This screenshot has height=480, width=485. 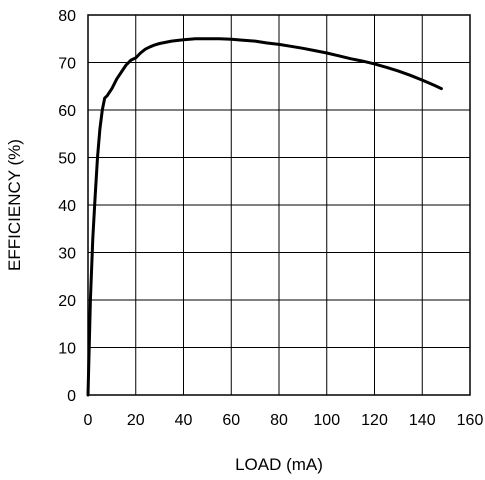 I want to click on x-tick-label: 20, so click(x=136, y=420).